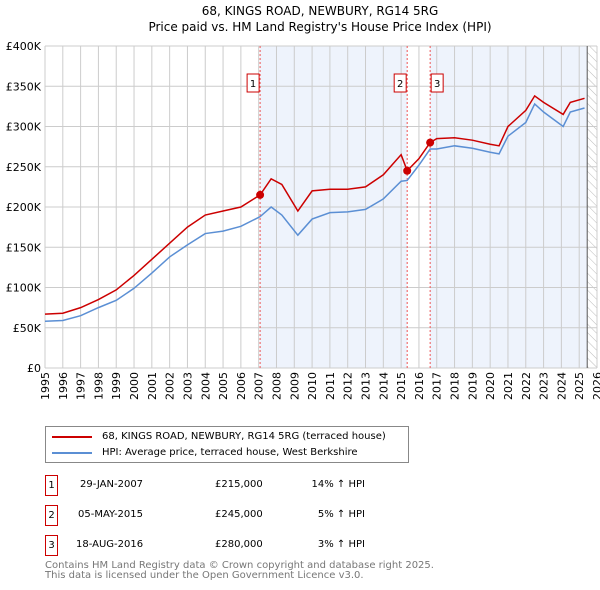 This screenshot has width=600, height=590. What do you see at coordinates (24, 46) in the screenshot?
I see `y-tick-label: £400K` at bounding box center [24, 46].